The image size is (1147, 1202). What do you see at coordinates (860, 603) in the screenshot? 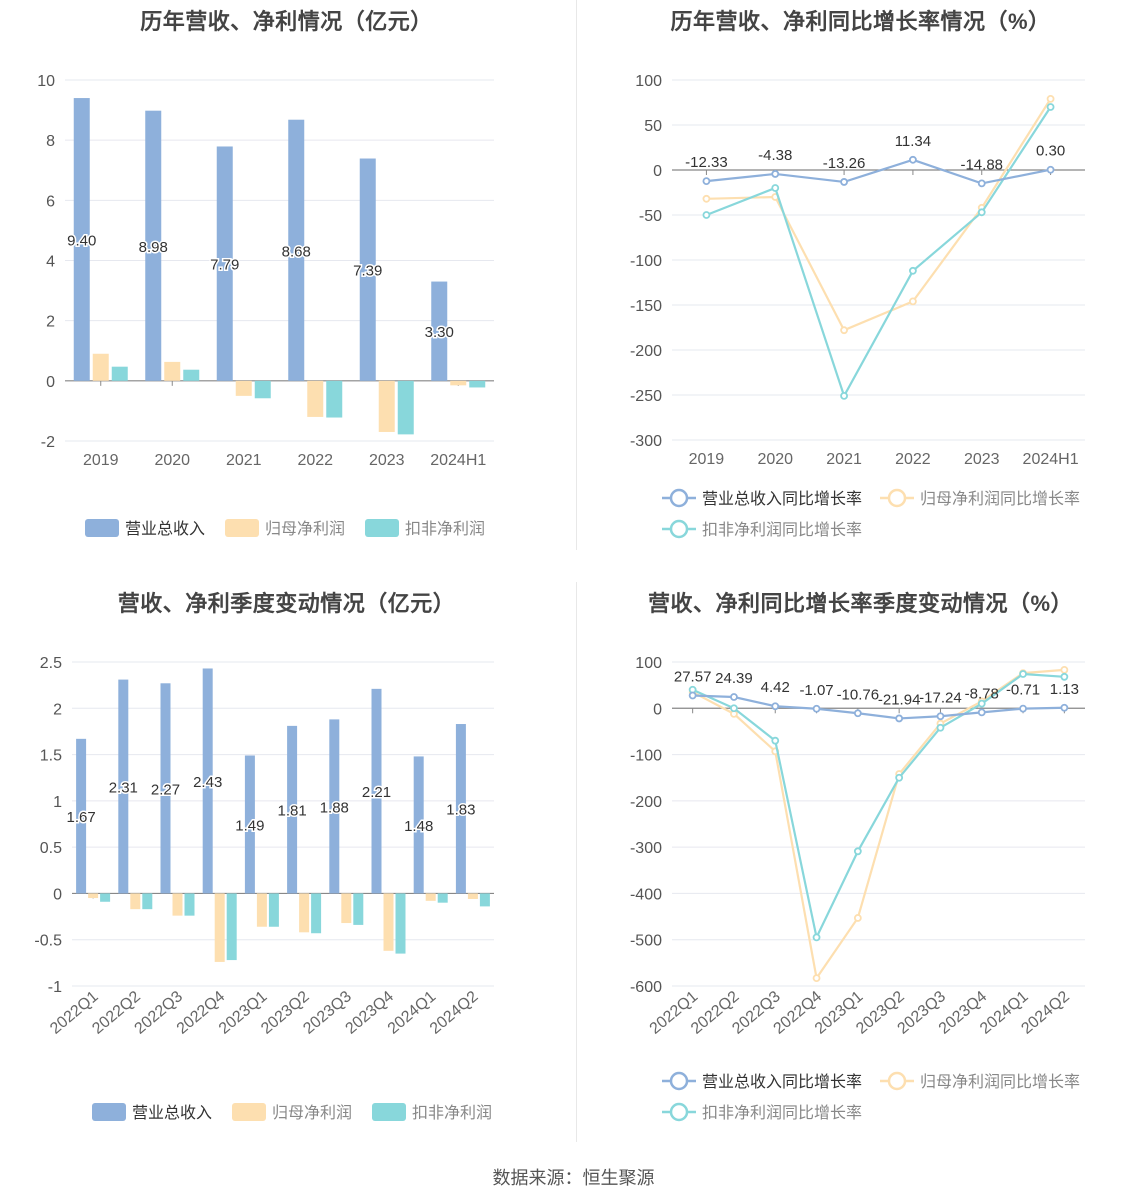
I see `chart-title: 营收、净利同比增长率季度变动情况（%）` at bounding box center [860, 603].